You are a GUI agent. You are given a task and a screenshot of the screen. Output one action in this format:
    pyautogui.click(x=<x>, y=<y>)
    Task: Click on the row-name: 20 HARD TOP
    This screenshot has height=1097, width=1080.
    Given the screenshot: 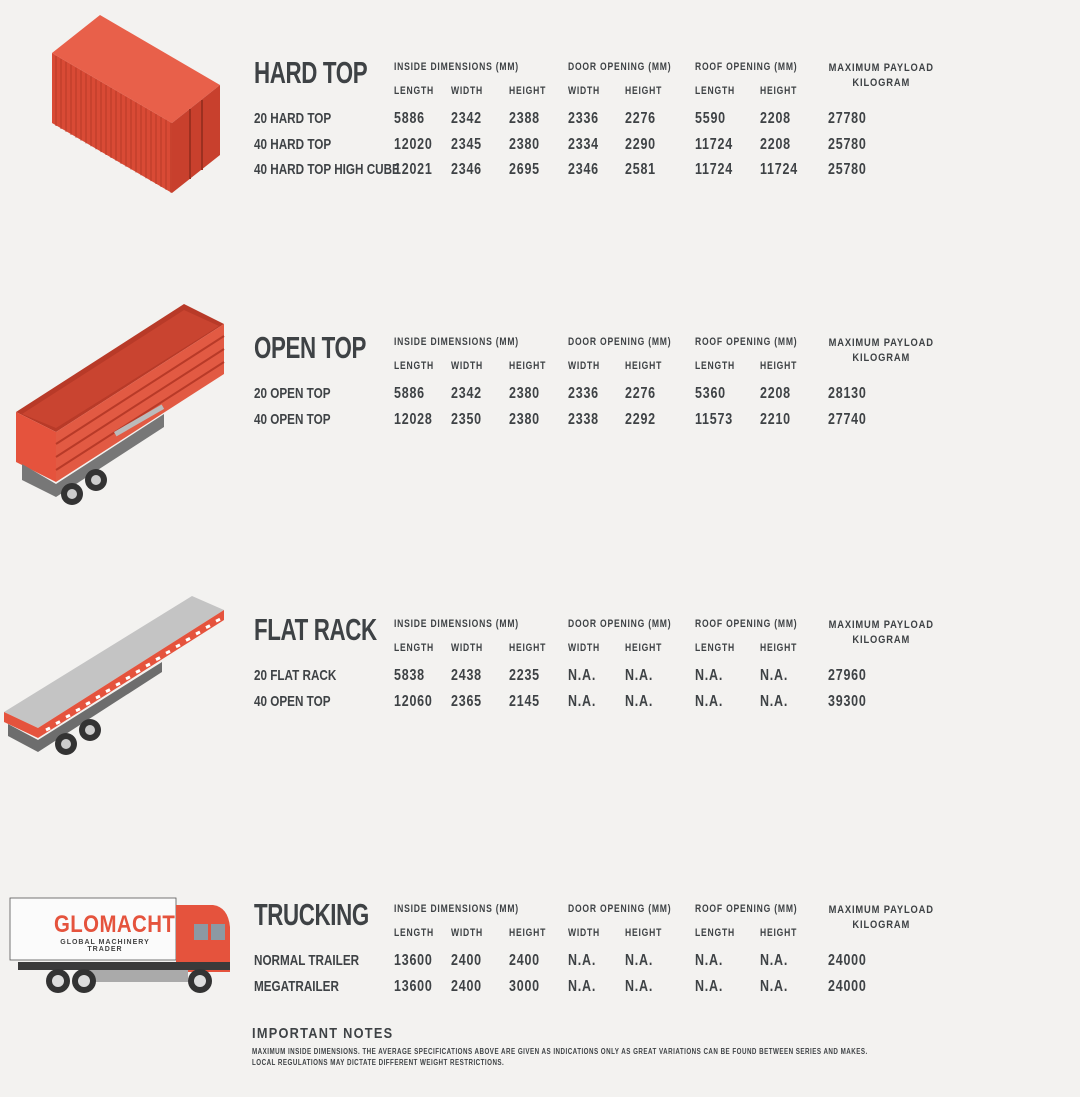 What is the action you would take?
    pyautogui.click(x=293, y=118)
    